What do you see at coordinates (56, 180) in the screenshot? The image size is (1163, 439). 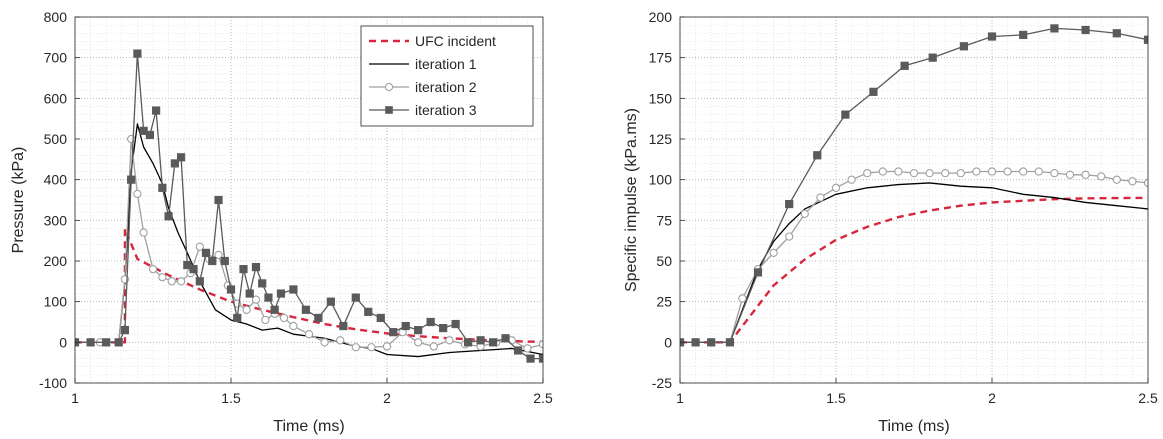 I see `y-tick-label: 400` at bounding box center [56, 180].